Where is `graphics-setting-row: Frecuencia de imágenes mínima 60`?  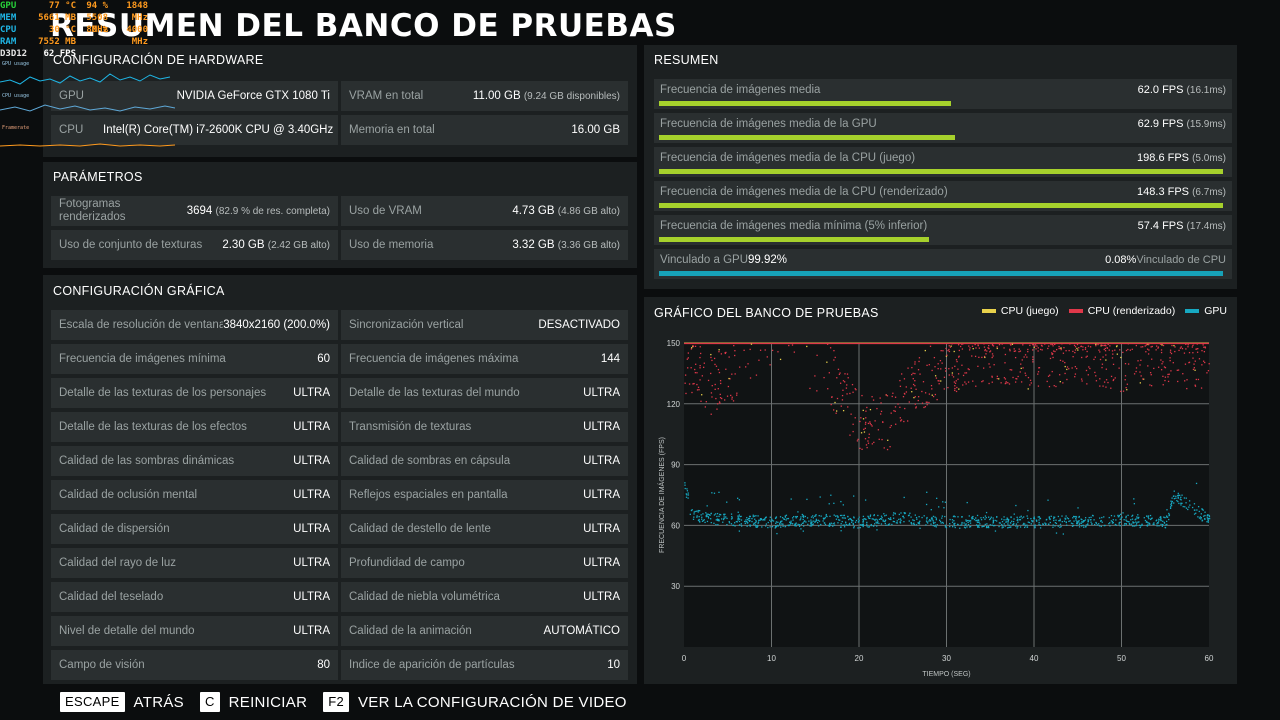 graphics-setting-row: Frecuencia de imágenes mínima 60 is located at coordinates (194, 359).